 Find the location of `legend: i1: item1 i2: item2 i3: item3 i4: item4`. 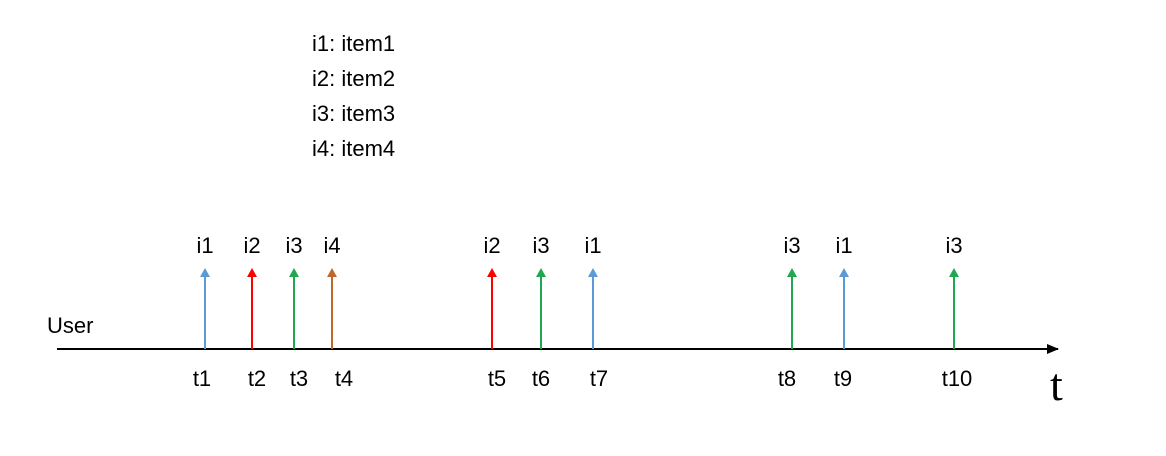

legend: i1: item1 i2: item2 i3: item3 i4: item4 is located at coordinates (353, 96).